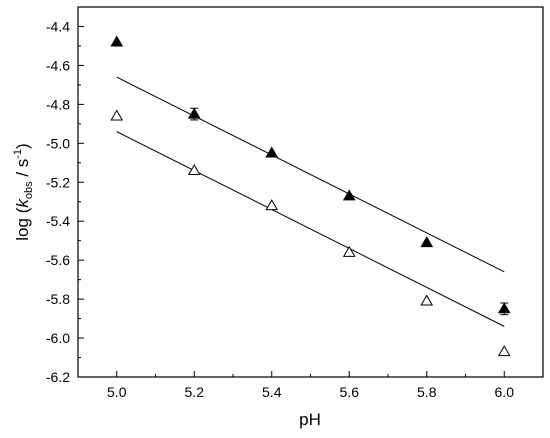 Image resolution: width=550 pixels, height=438 pixels. Describe the element at coordinates (58, 299) in the screenshot. I see `y-tick-label: -5.8` at that location.